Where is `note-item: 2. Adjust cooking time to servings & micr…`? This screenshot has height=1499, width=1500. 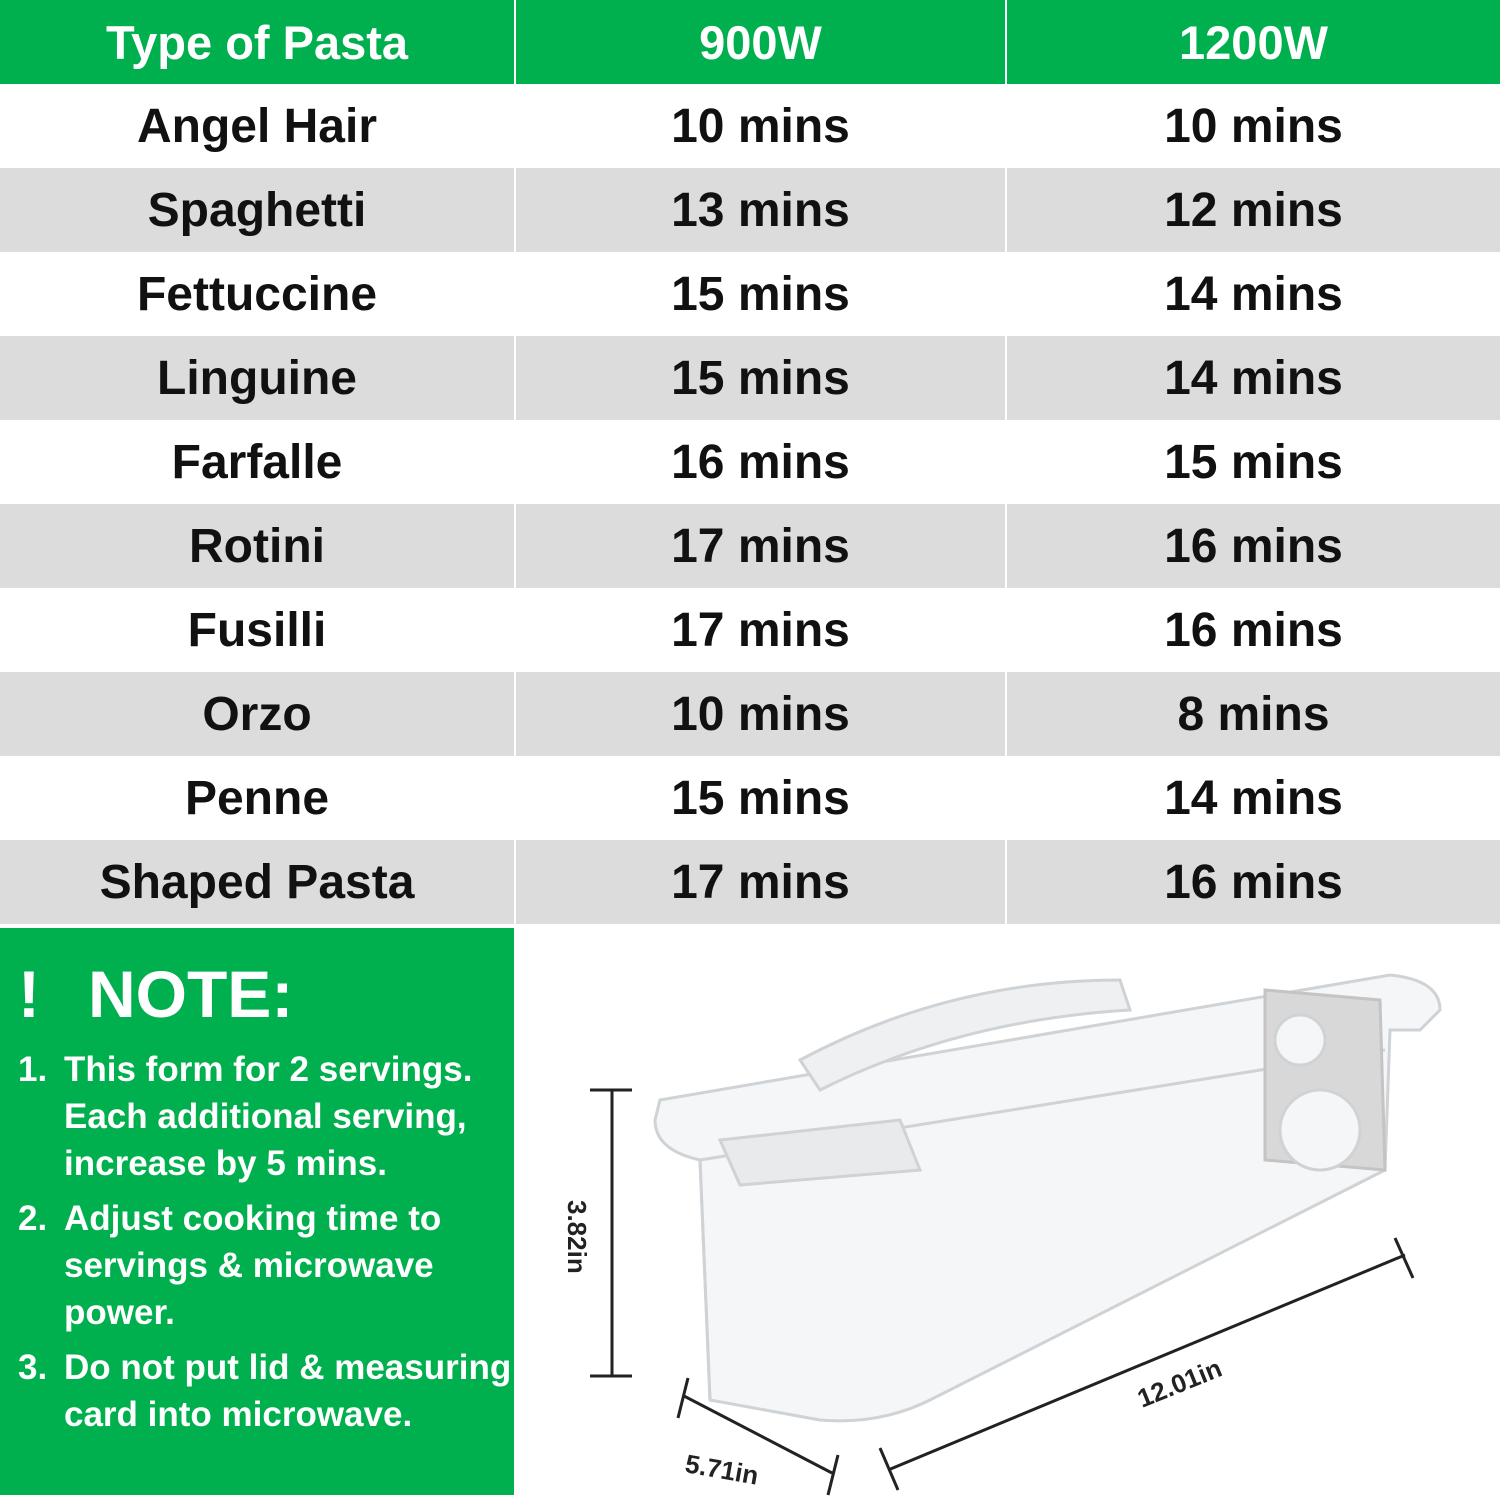
note-item: 2. Adjust cooking time to servings & micr… is located at coordinates (230, 1265).